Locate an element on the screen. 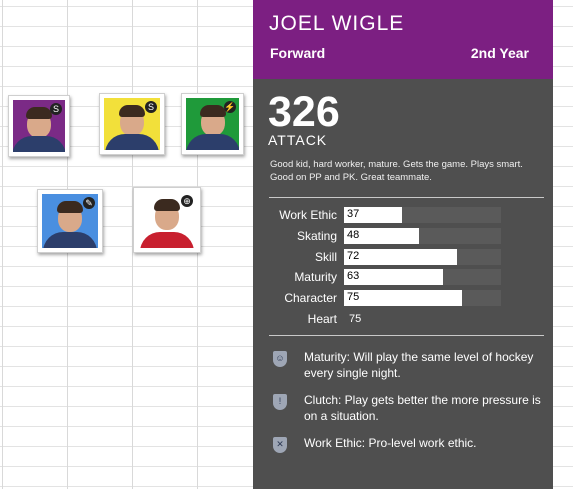 The width and height of the screenshot is (573, 489). trait-text: Work Ethic: Pro-level work ethic. is located at coordinates (390, 443).